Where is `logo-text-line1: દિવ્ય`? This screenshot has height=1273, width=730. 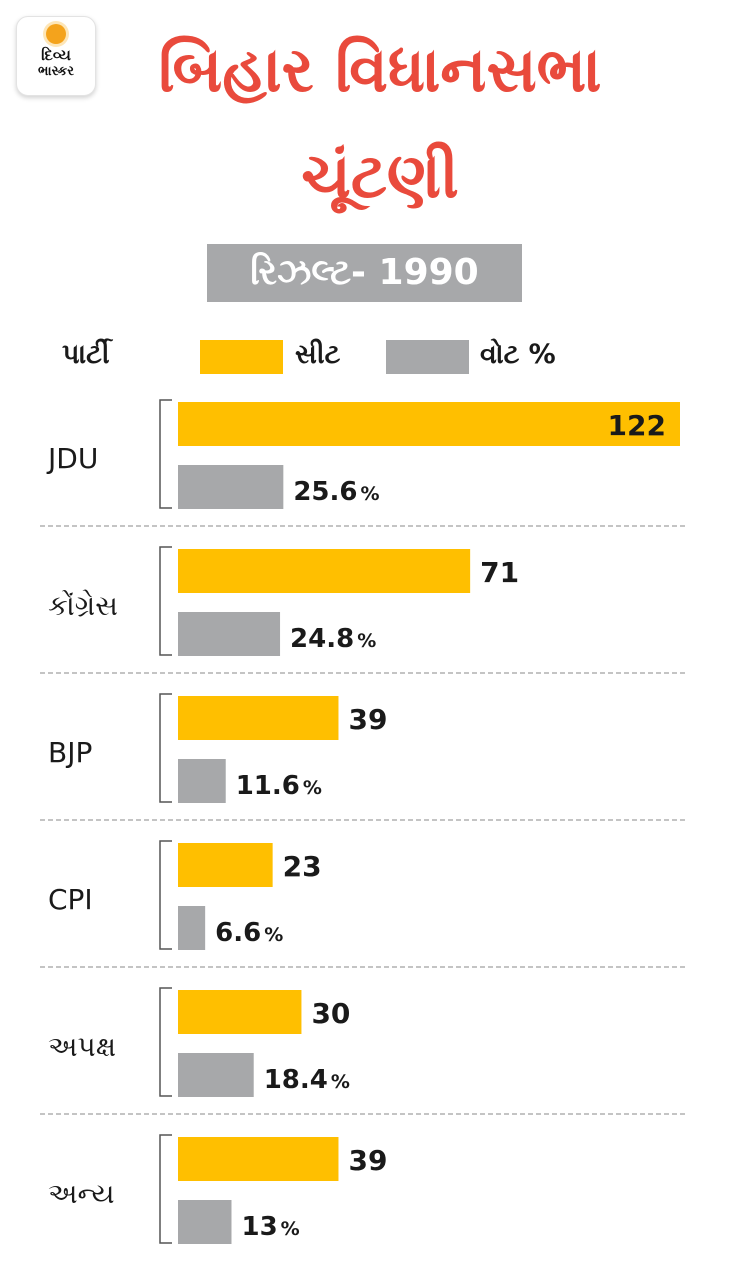
logo-text-line1: દિવ્ય is located at coordinates (56, 55).